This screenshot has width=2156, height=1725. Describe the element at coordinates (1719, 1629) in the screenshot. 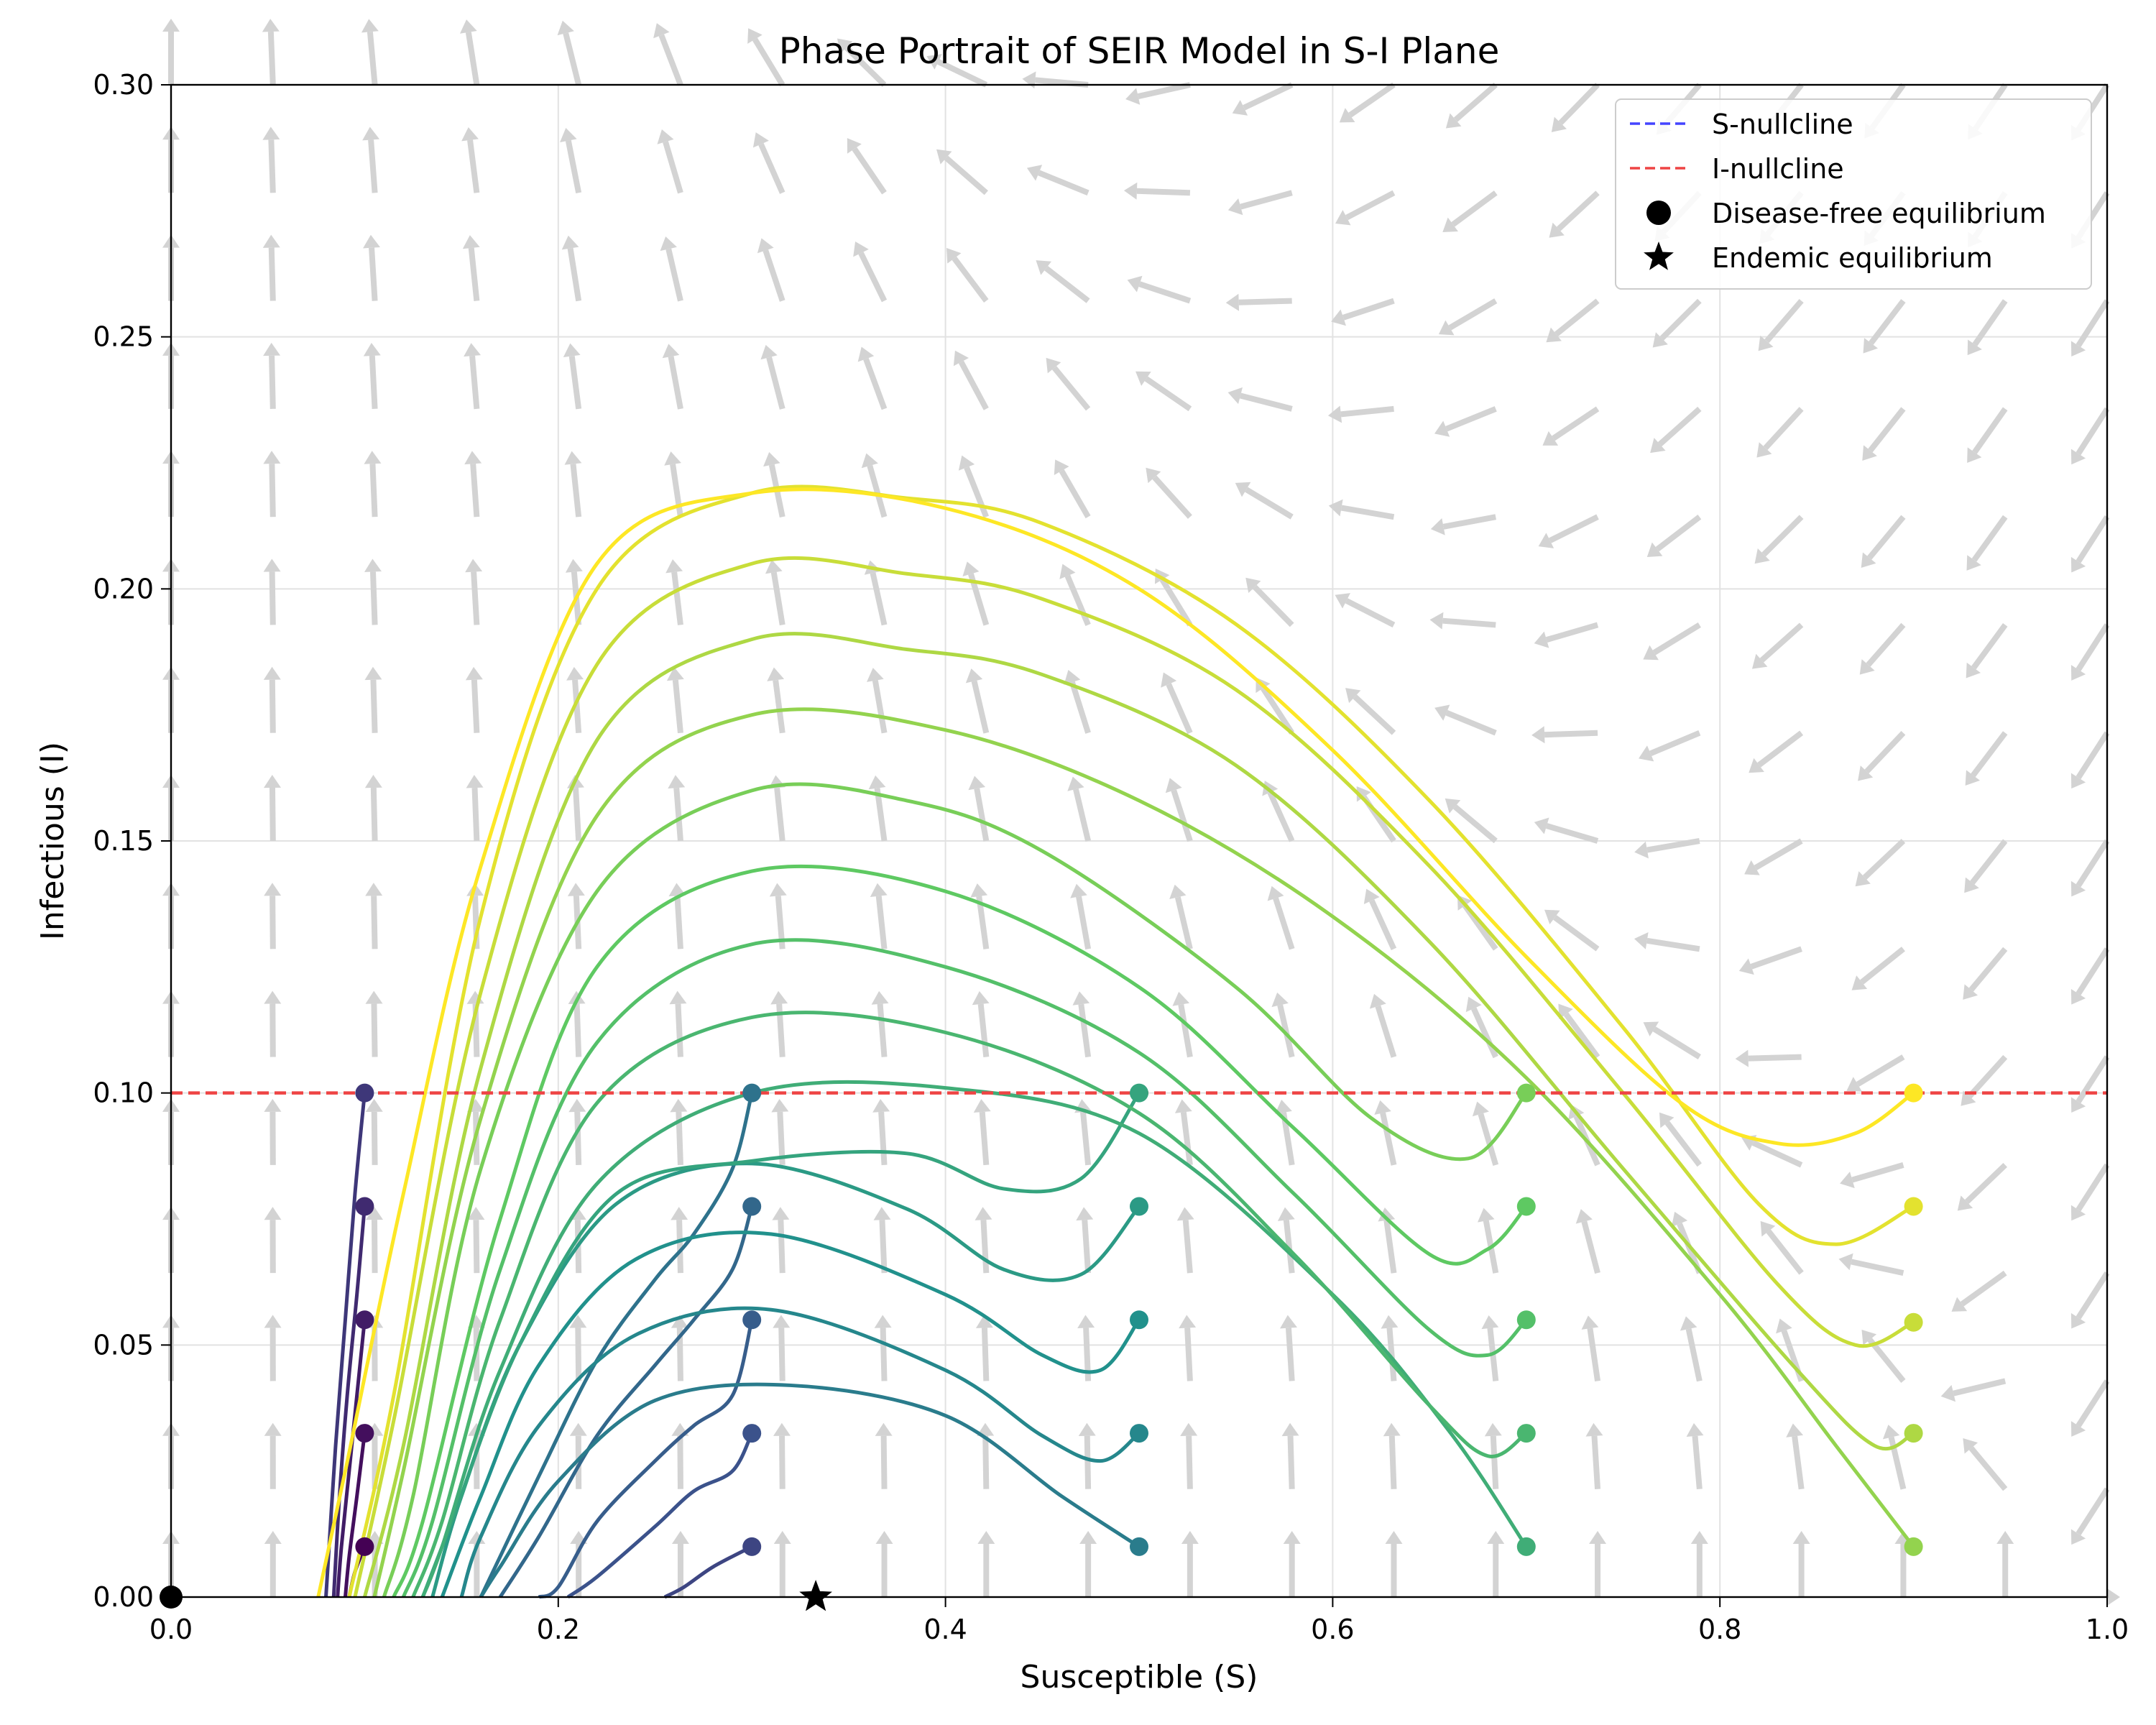

I see `x-tick-label: 0.8` at that location.